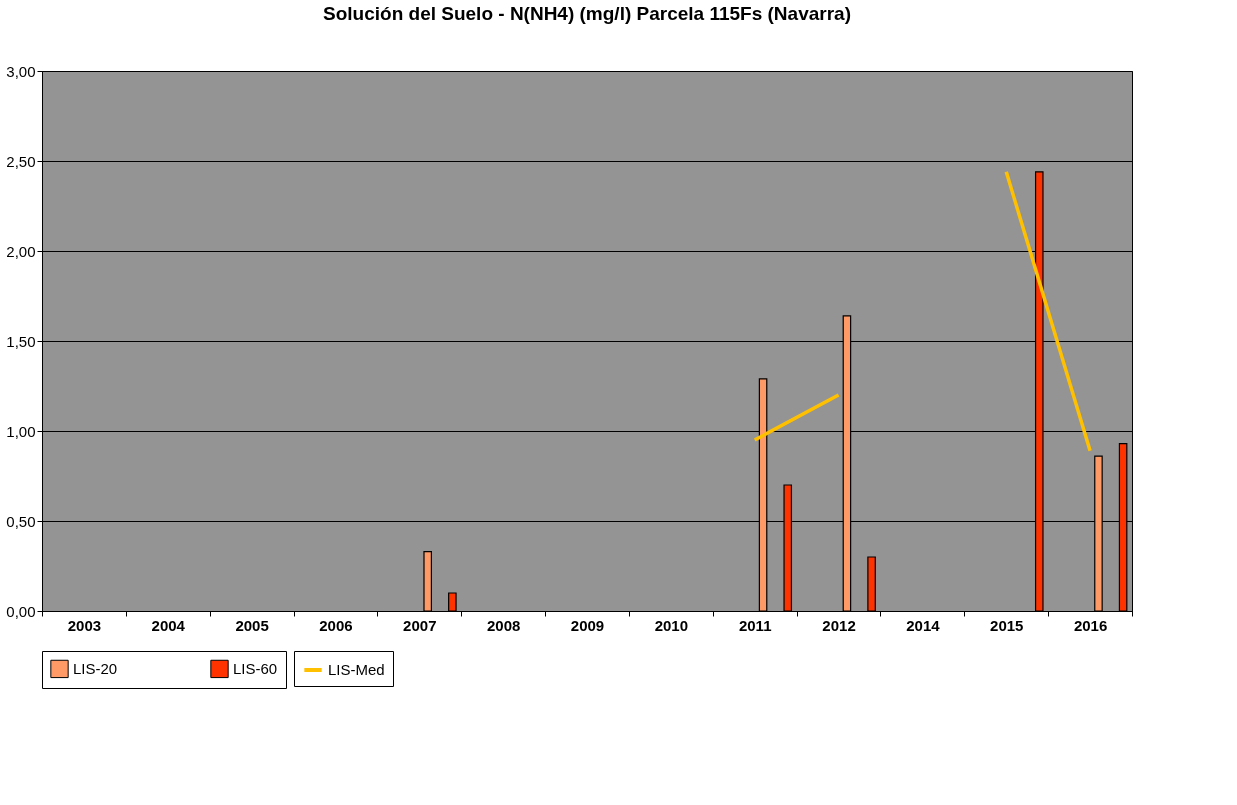 This screenshot has height=805, width=1237. I want to click on legend-label: LIS-Med, so click(356, 669).